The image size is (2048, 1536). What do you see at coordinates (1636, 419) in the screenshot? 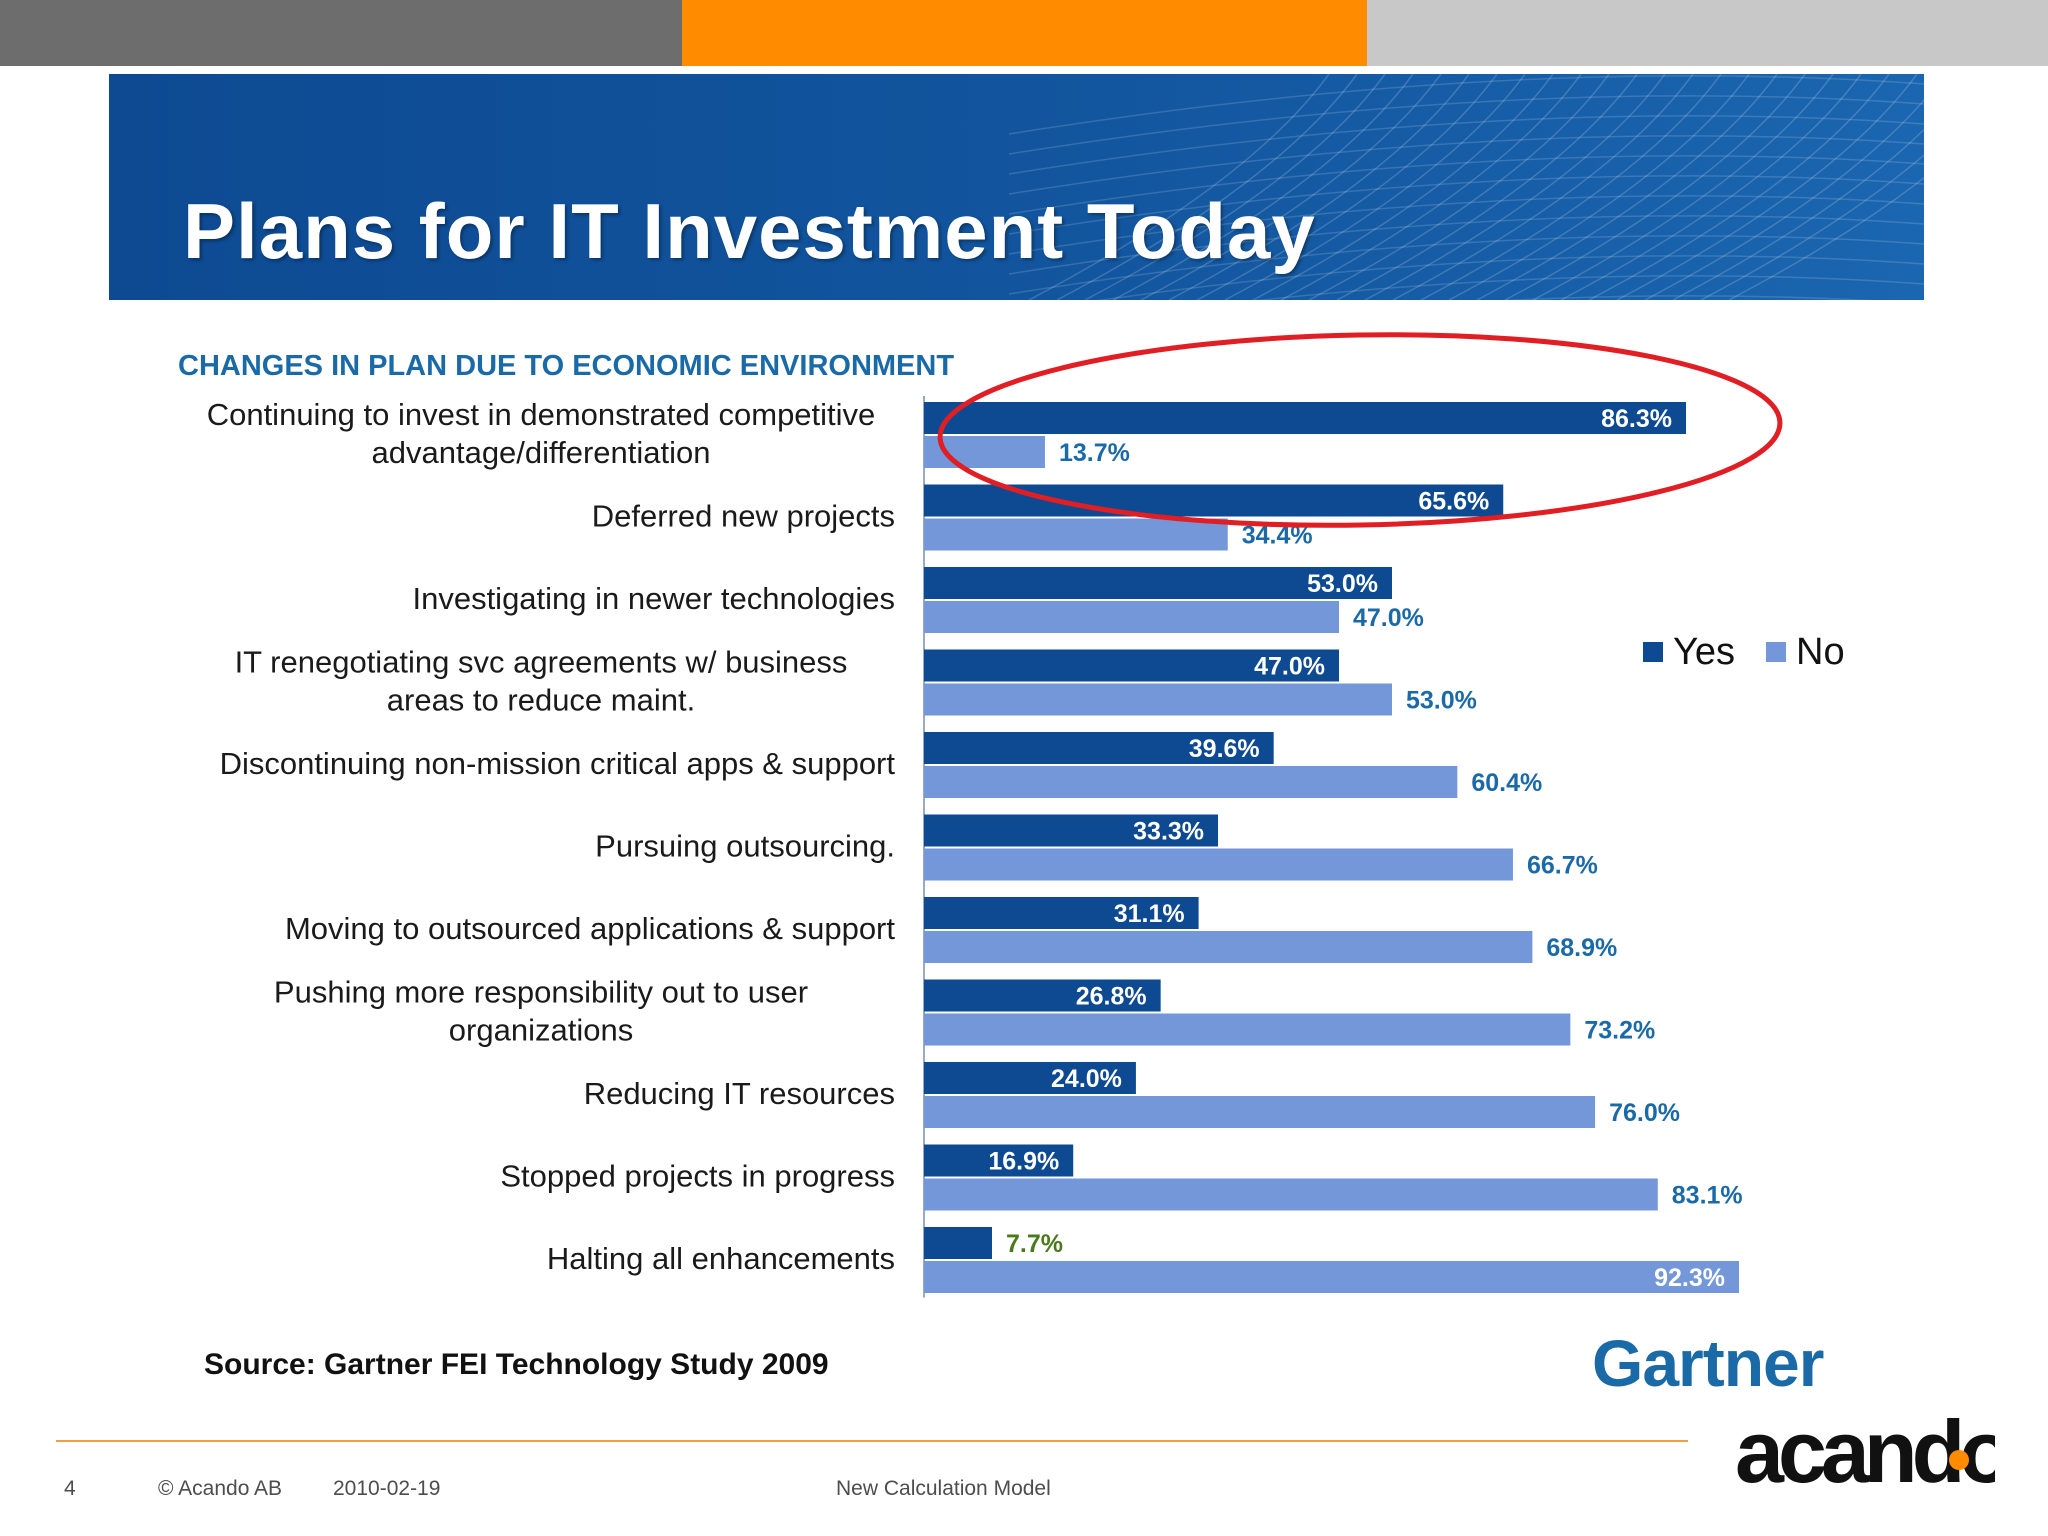
I see `data-label-yes: 86.3%` at bounding box center [1636, 419].